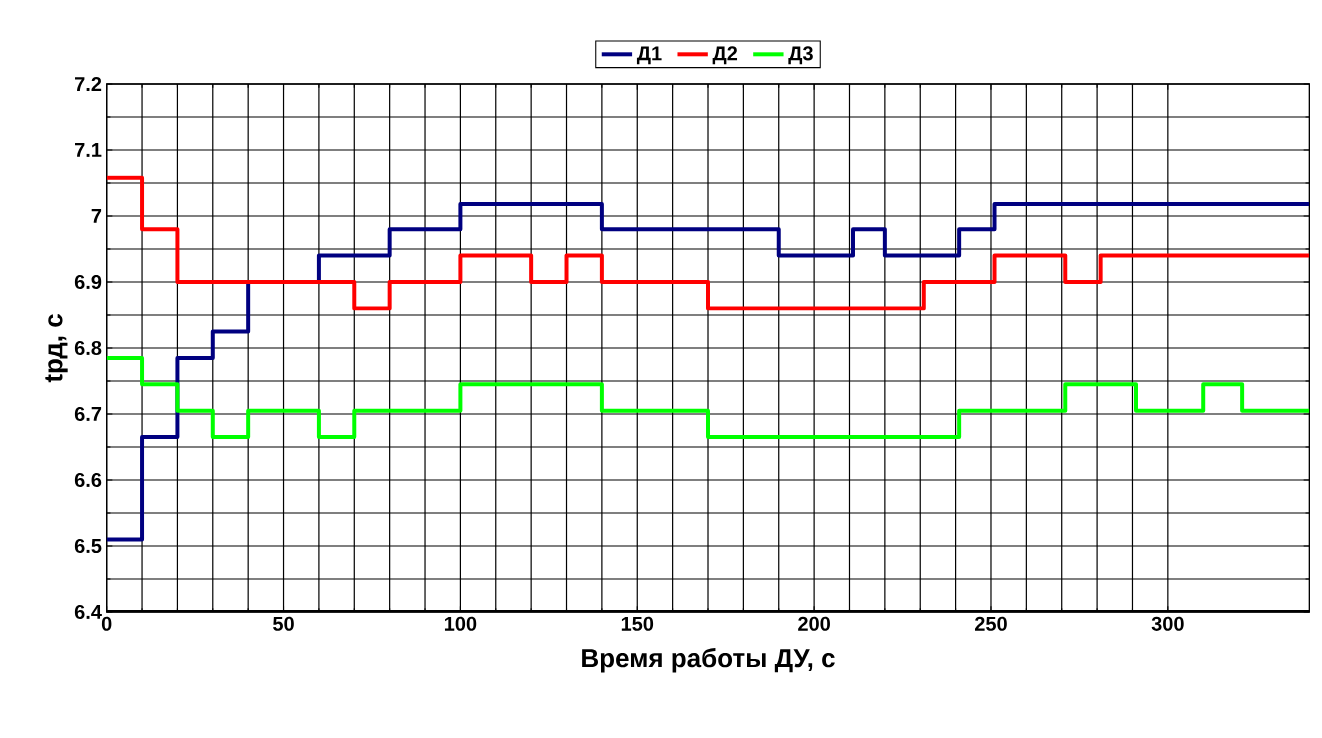 Image resolution: width=1322 pixels, height=738 pixels. I want to click on legend-label: Д3, so click(800, 55).